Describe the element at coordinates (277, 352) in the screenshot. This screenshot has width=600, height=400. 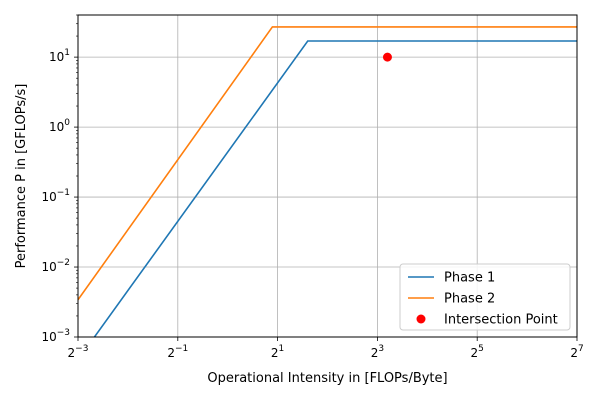
I see `x-tick-label: 21` at that location.